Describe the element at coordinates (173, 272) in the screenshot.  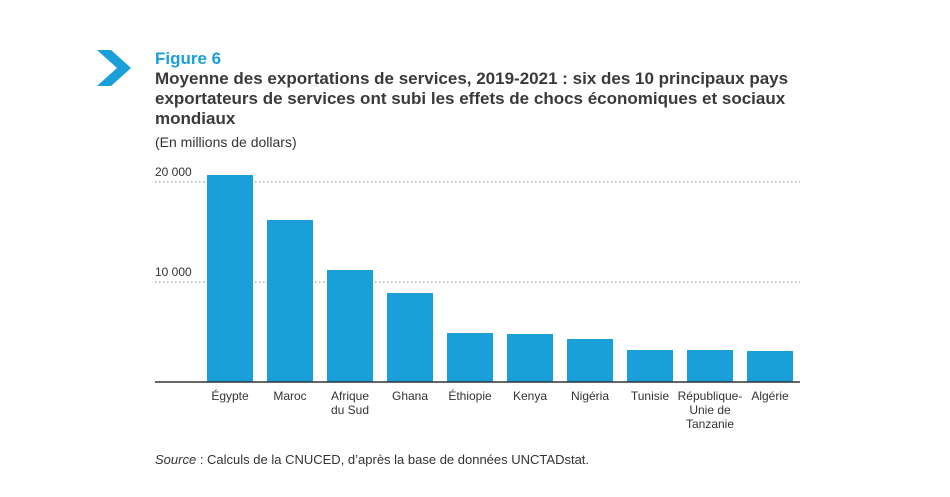
I see `y-tick-label: 10 000` at that location.